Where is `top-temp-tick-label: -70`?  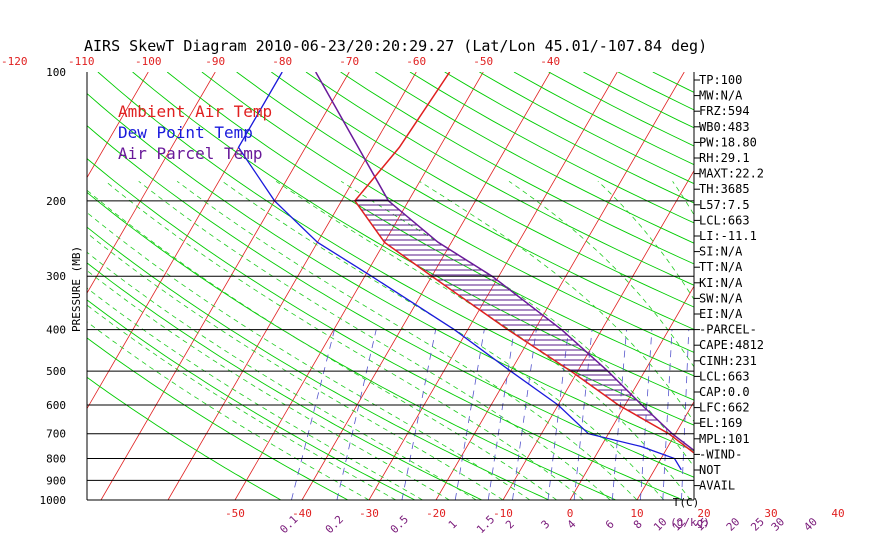 top-temp-tick-label: -70 is located at coordinates (349, 61).